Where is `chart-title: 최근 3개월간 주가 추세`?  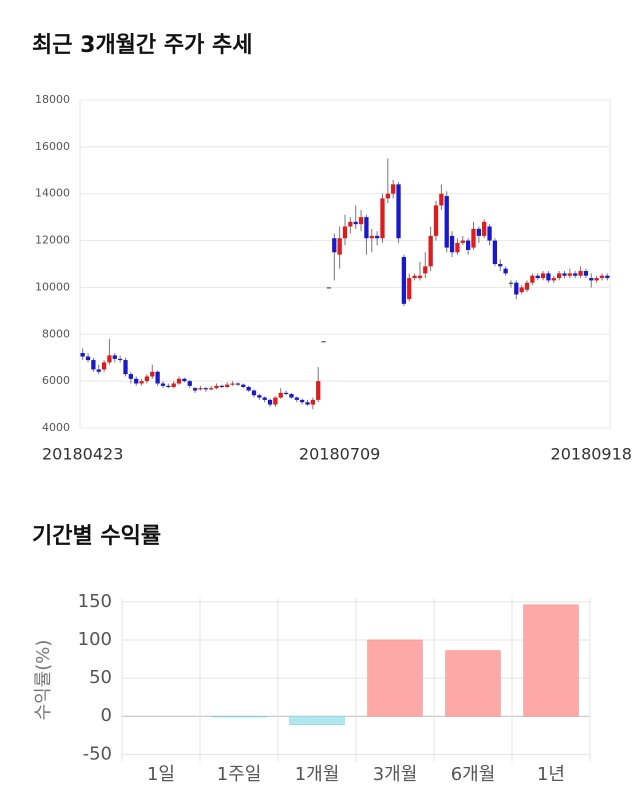
chart-title: 최근 3개월간 주가 추세 is located at coordinates (142, 45).